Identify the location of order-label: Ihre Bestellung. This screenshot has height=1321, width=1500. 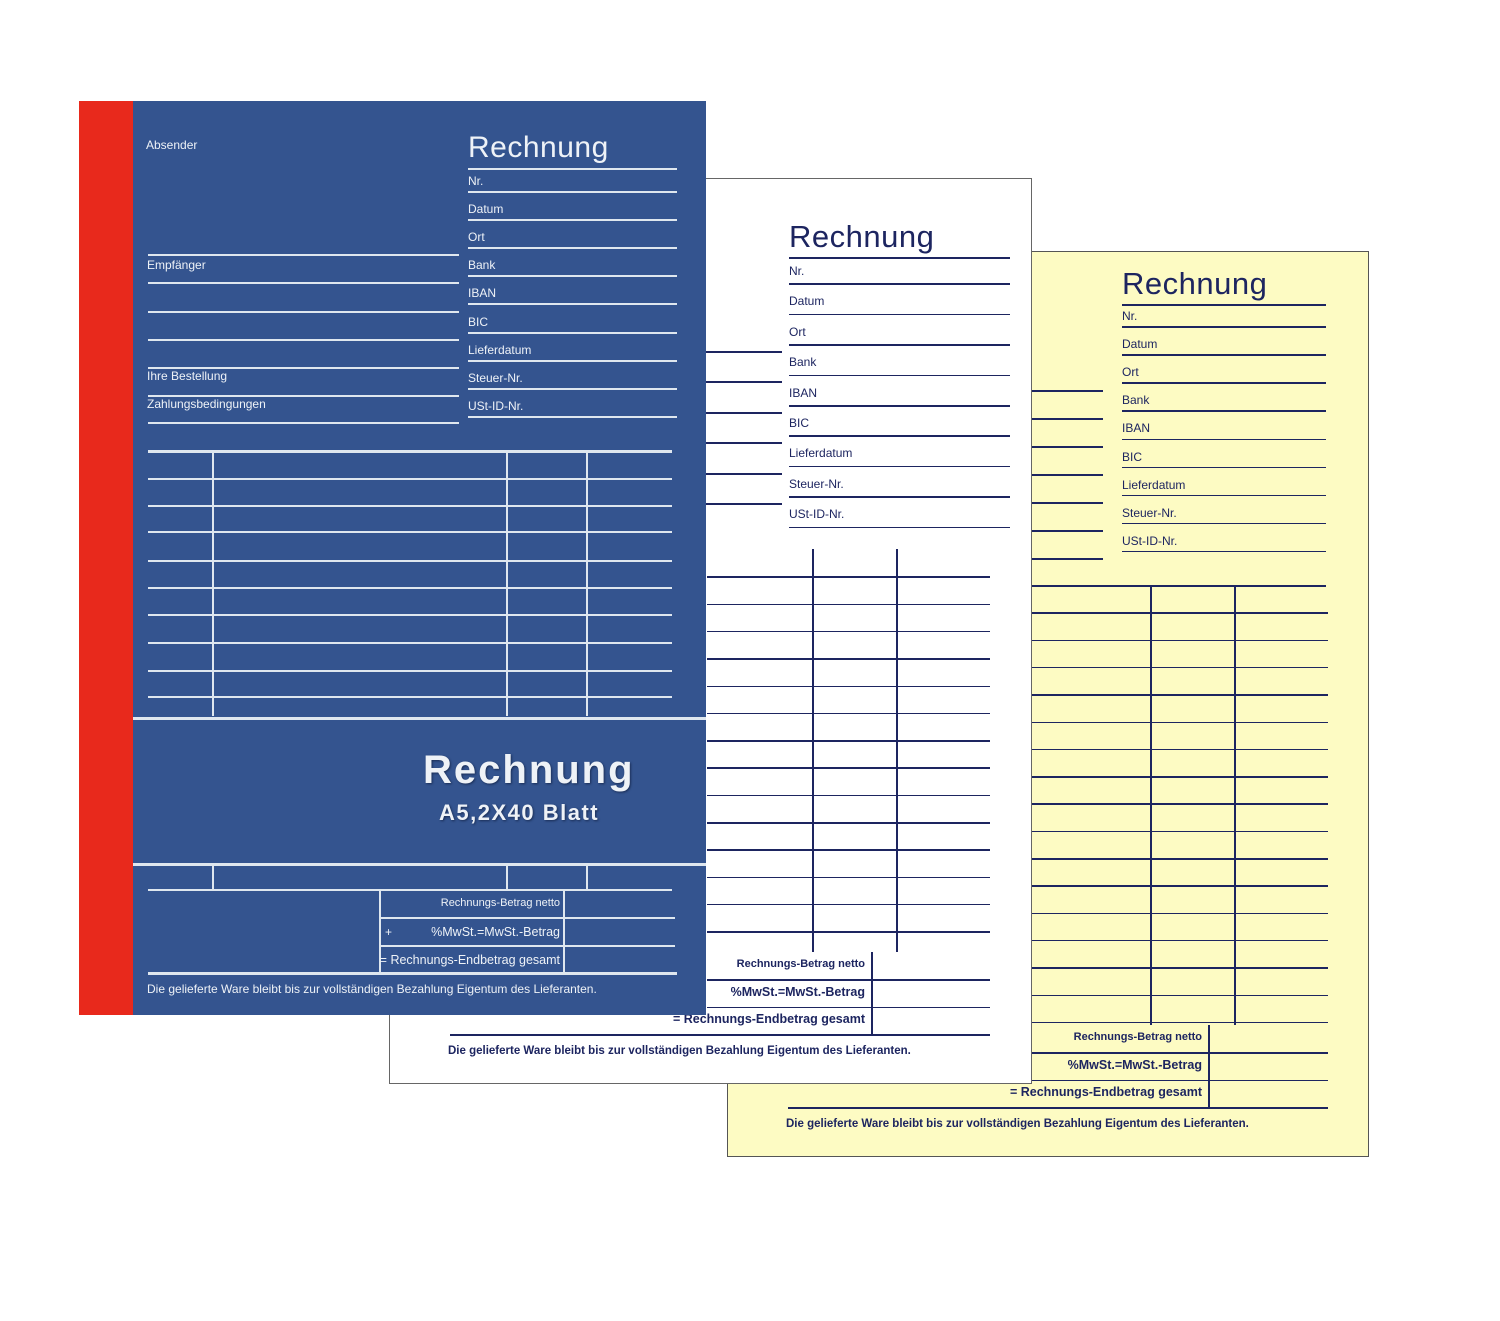
(187, 376).